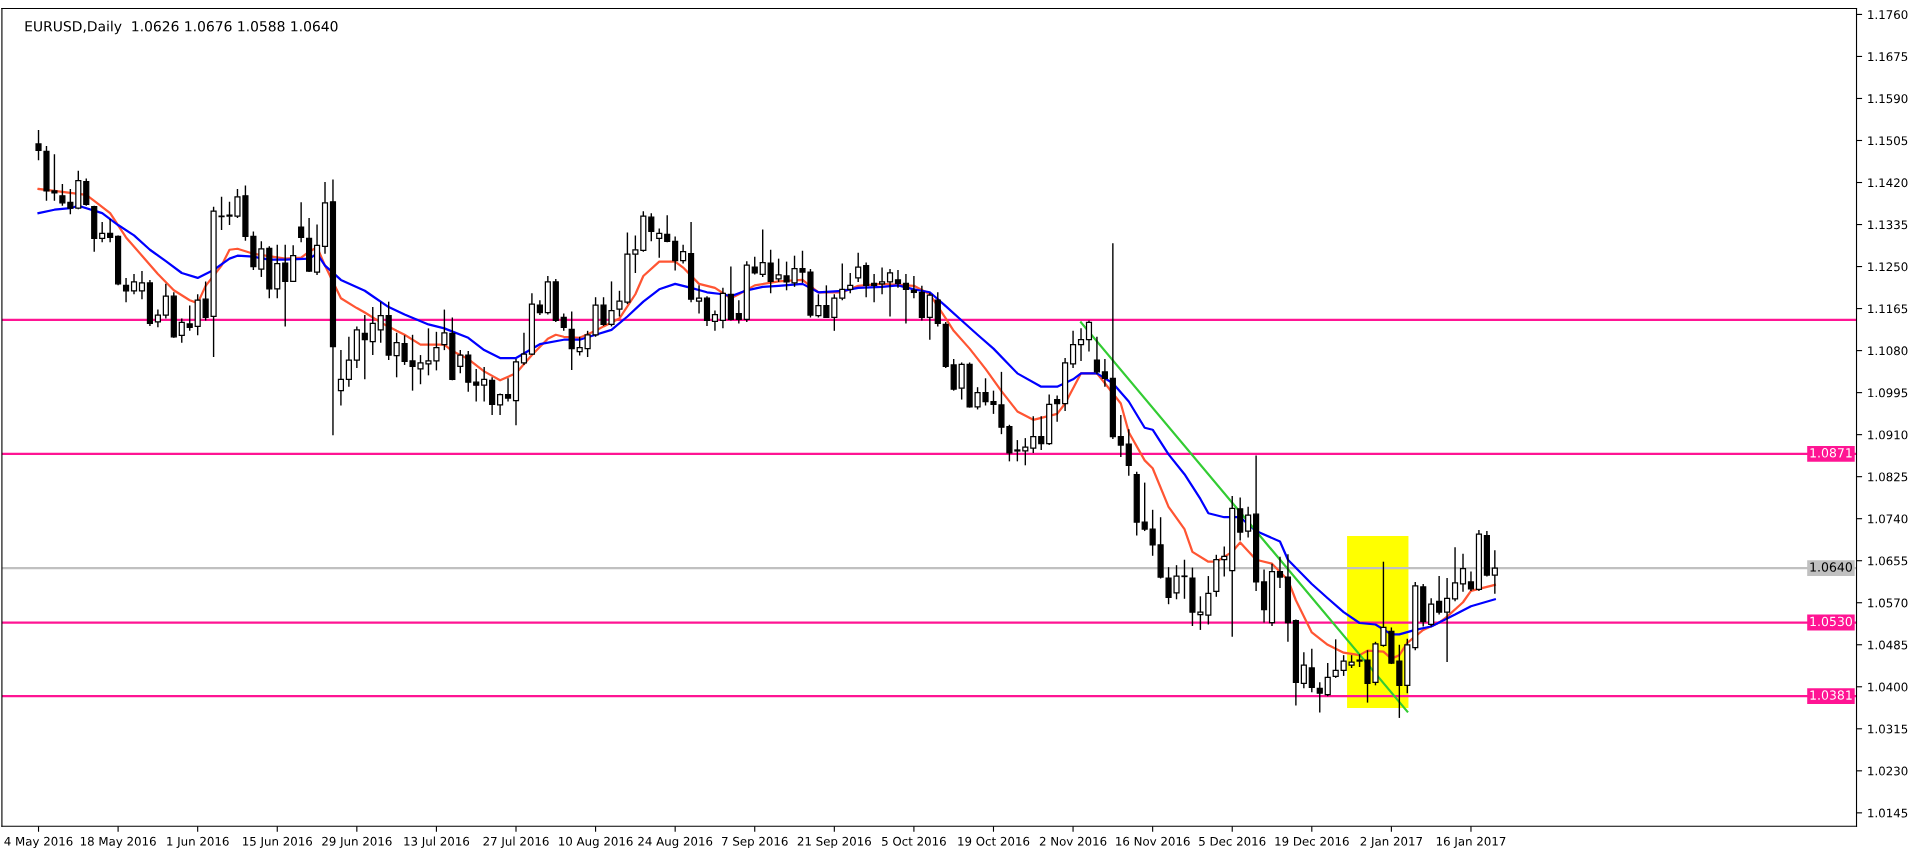  I want to click on x-tick-label: 24 Aug 2016, so click(675, 842).